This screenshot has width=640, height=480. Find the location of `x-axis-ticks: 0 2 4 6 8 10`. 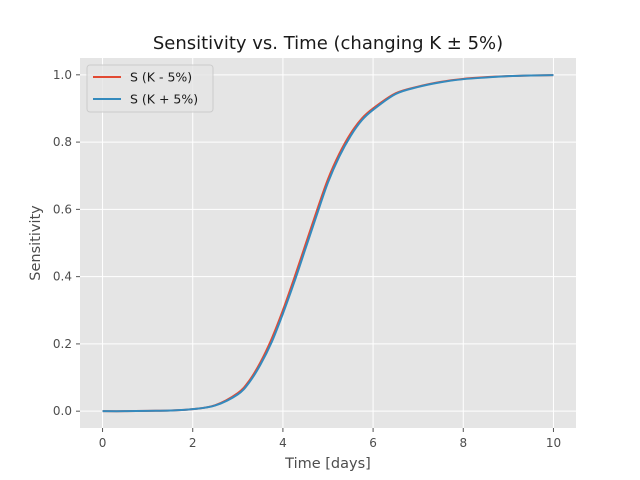

x-axis-ticks: 0 2 4 6 8 10 is located at coordinates (330, 439).